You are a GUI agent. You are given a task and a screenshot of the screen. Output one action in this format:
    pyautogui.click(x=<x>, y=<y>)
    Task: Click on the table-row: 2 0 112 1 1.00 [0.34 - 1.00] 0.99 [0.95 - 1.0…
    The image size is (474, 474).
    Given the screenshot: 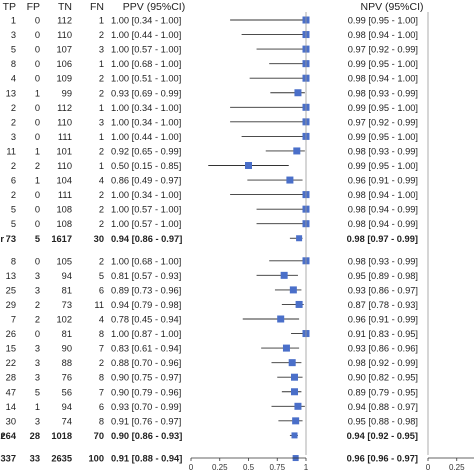 What is the action you would take?
    pyautogui.click(x=214, y=108)
    